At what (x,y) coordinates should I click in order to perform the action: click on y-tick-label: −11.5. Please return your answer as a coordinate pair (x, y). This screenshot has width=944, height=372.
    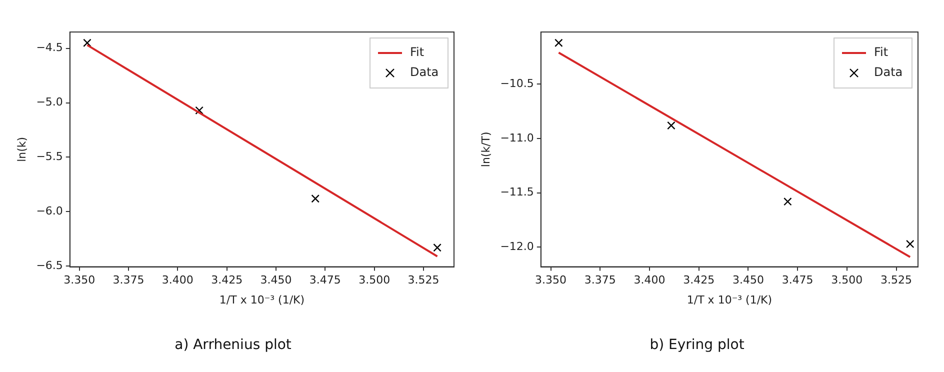
    Looking at the image, I should click on (517, 192).